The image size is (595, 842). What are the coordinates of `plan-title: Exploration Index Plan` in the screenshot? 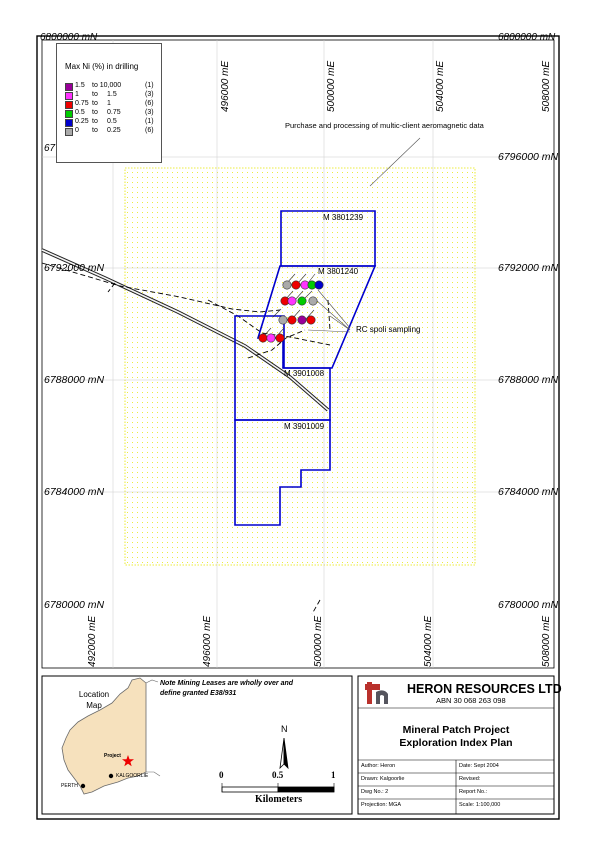 It's located at (456, 743).